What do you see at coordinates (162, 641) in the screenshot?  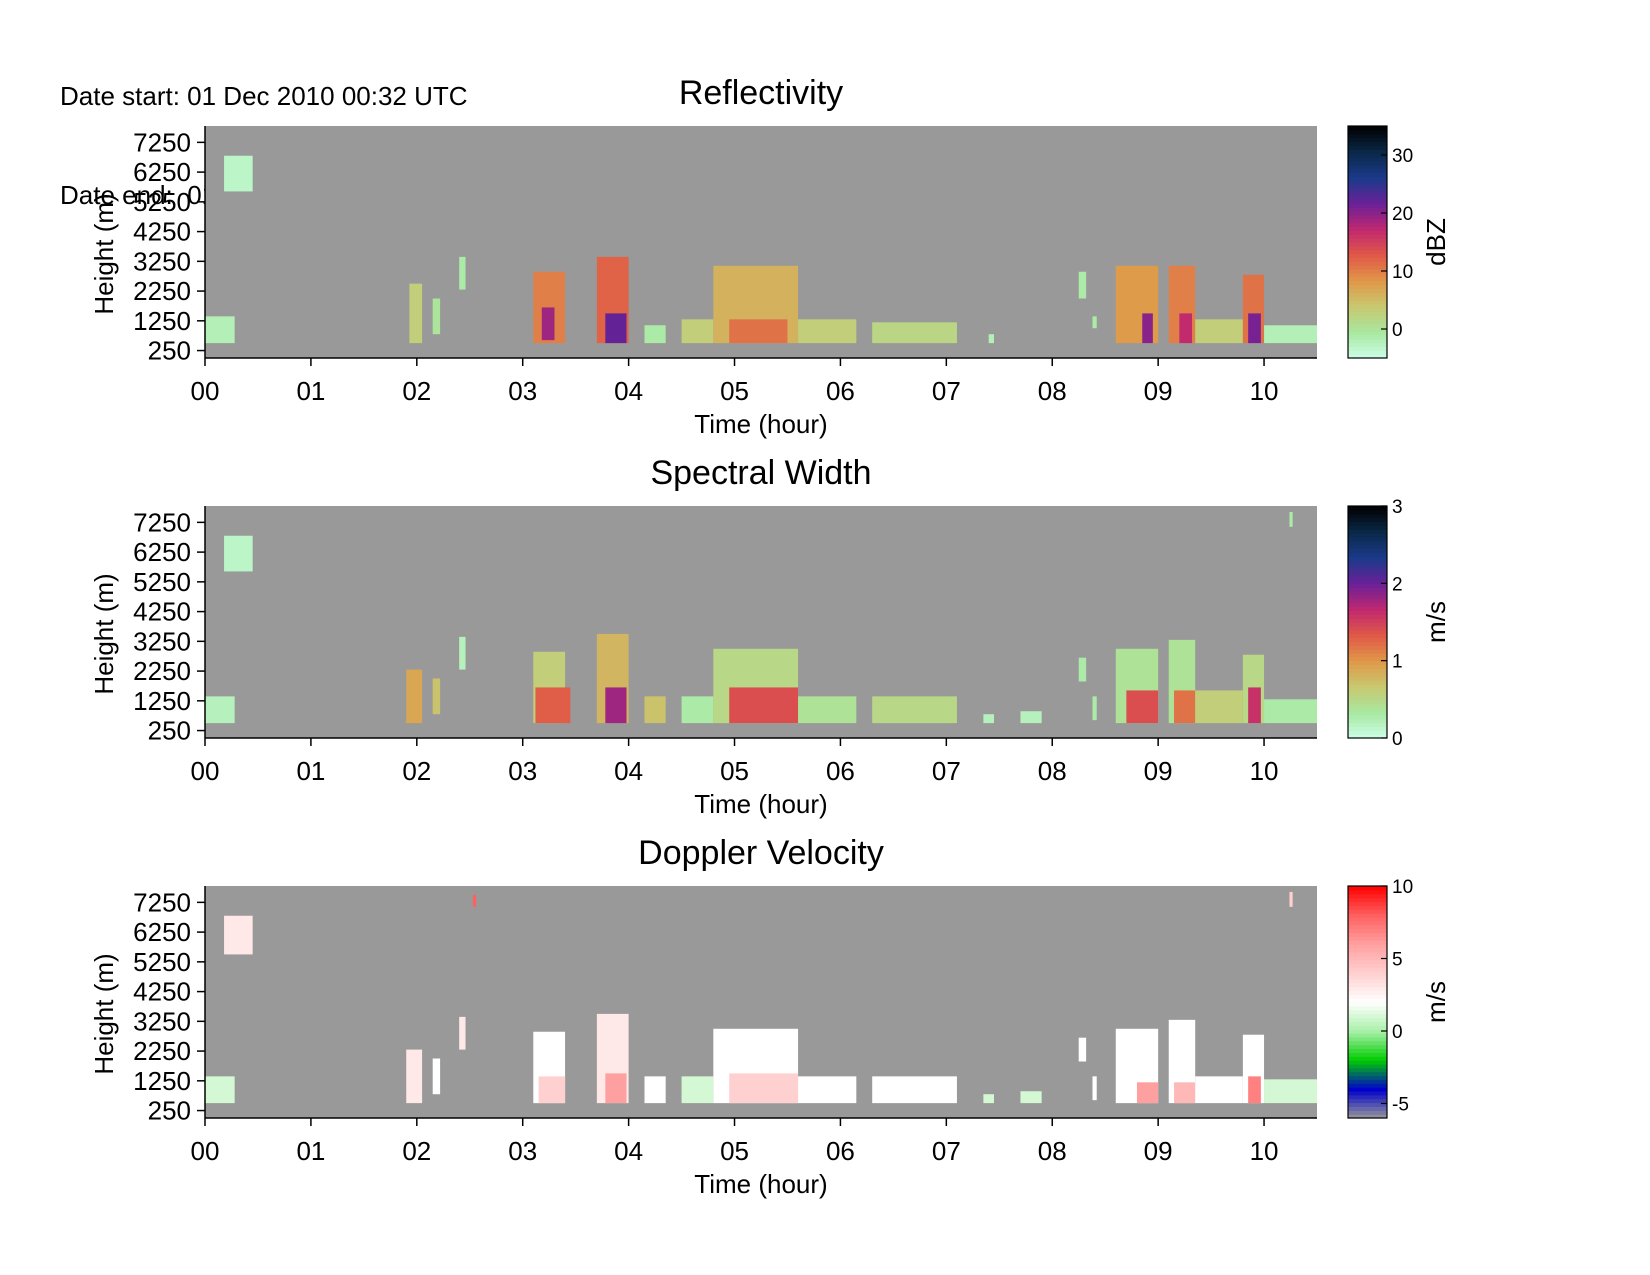 I see `y-tick-label: 3250` at bounding box center [162, 641].